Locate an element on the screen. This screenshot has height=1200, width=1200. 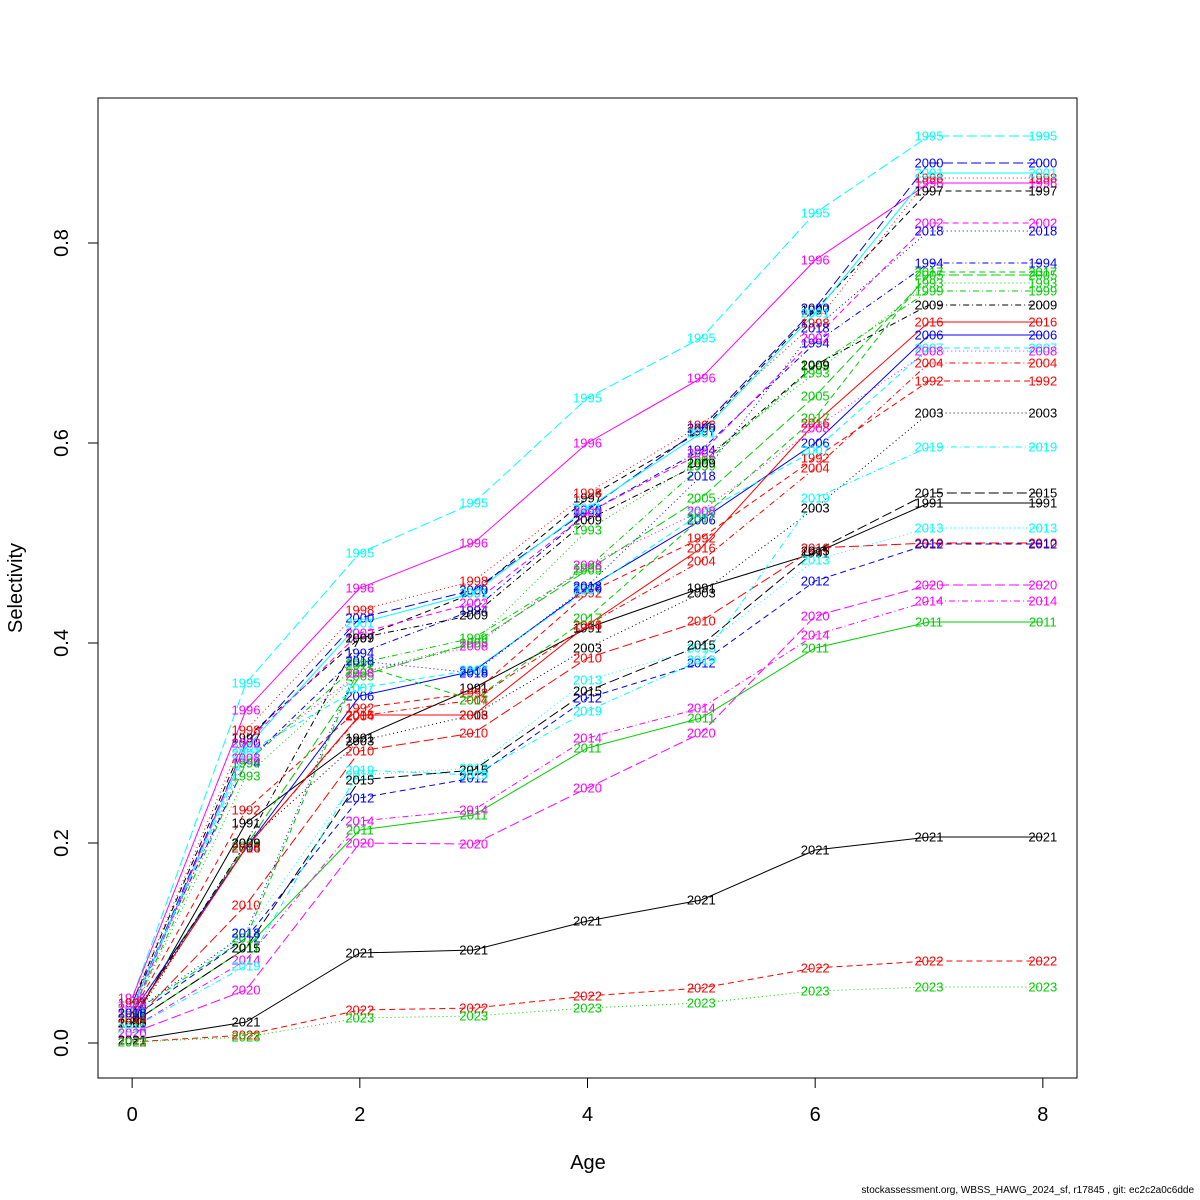
y-tick-label: 0.6 is located at coordinates (62, 443).